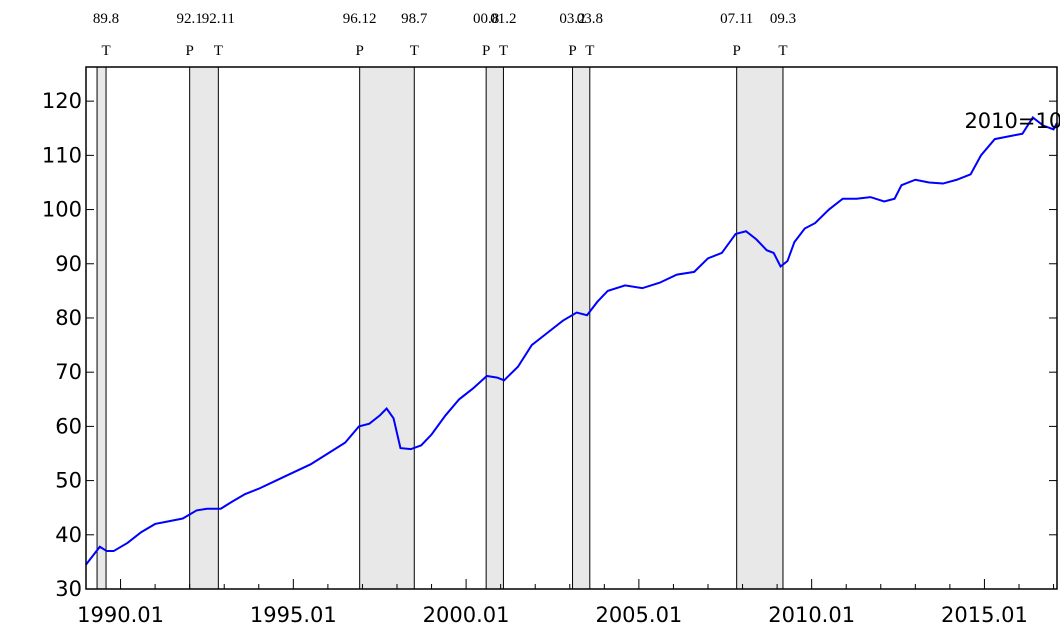 The image size is (1060, 640). I want to click on turning-date: 96.12, so click(360, 19).